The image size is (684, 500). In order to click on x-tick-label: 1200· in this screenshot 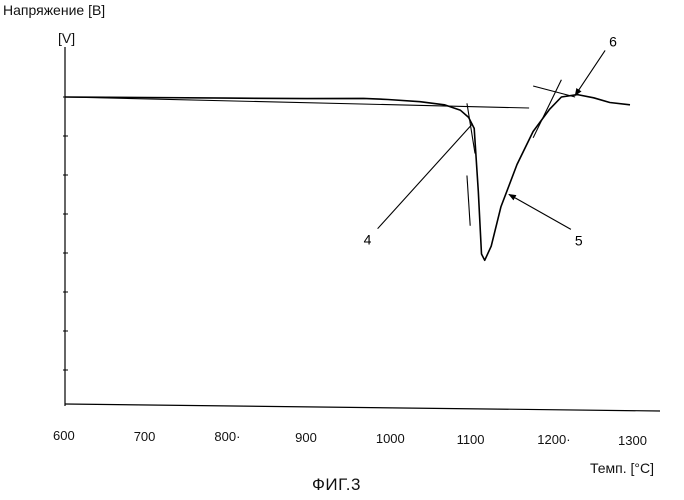, I will do `click(553, 439)`.